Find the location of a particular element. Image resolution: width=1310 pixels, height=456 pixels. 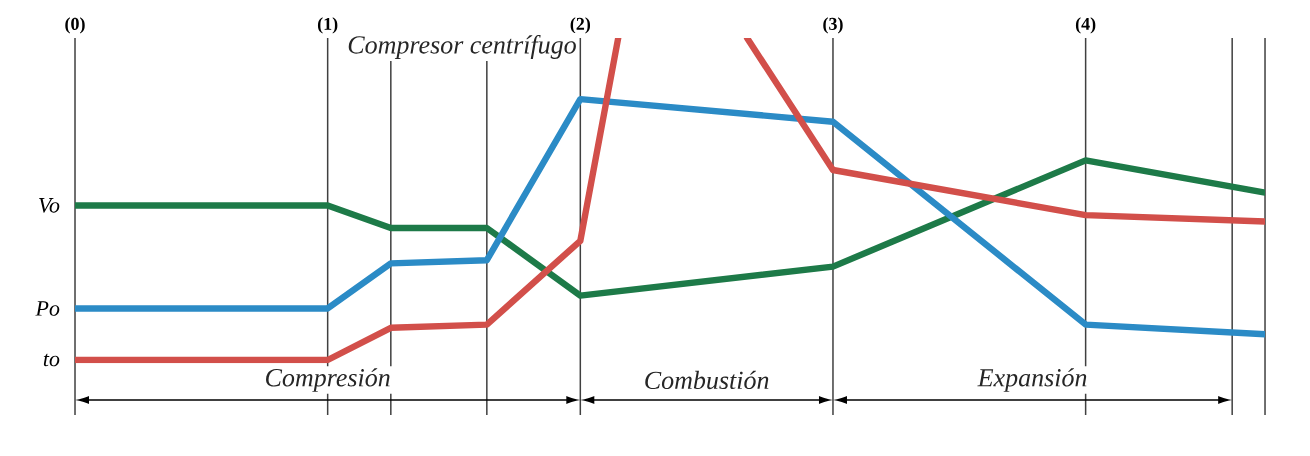

x-tick-label: (1) is located at coordinates (327, 25).